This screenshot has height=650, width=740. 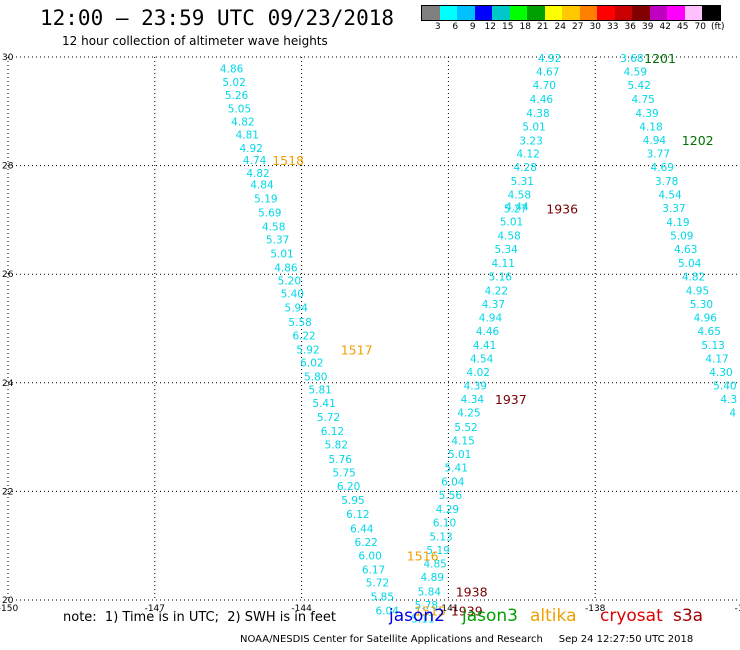 What do you see at coordinates (8, 167) in the screenshot?
I see `y-tick-label: 28` at bounding box center [8, 167].